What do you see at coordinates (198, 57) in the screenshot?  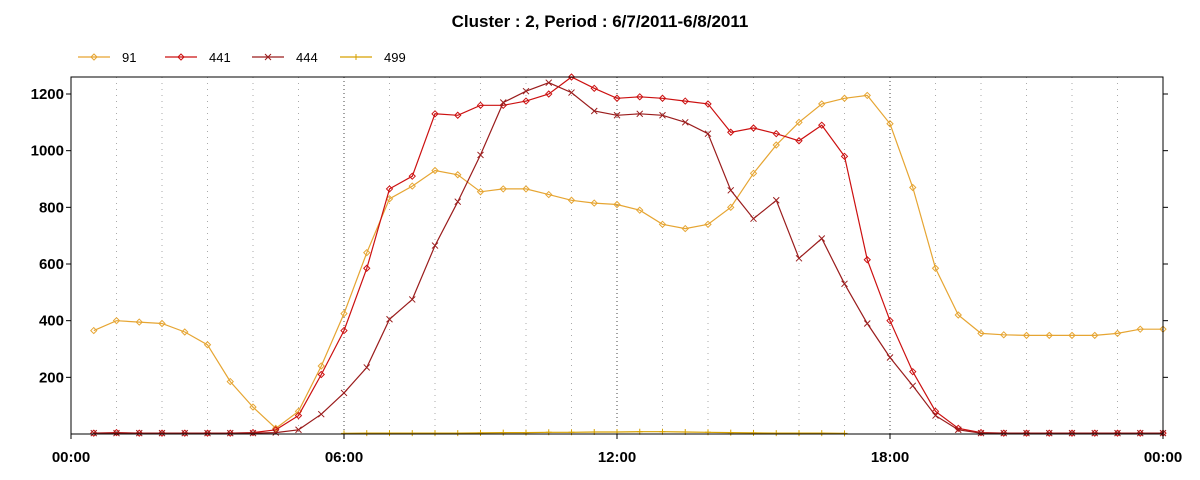 I see `legend-item: 441` at bounding box center [198, 57].